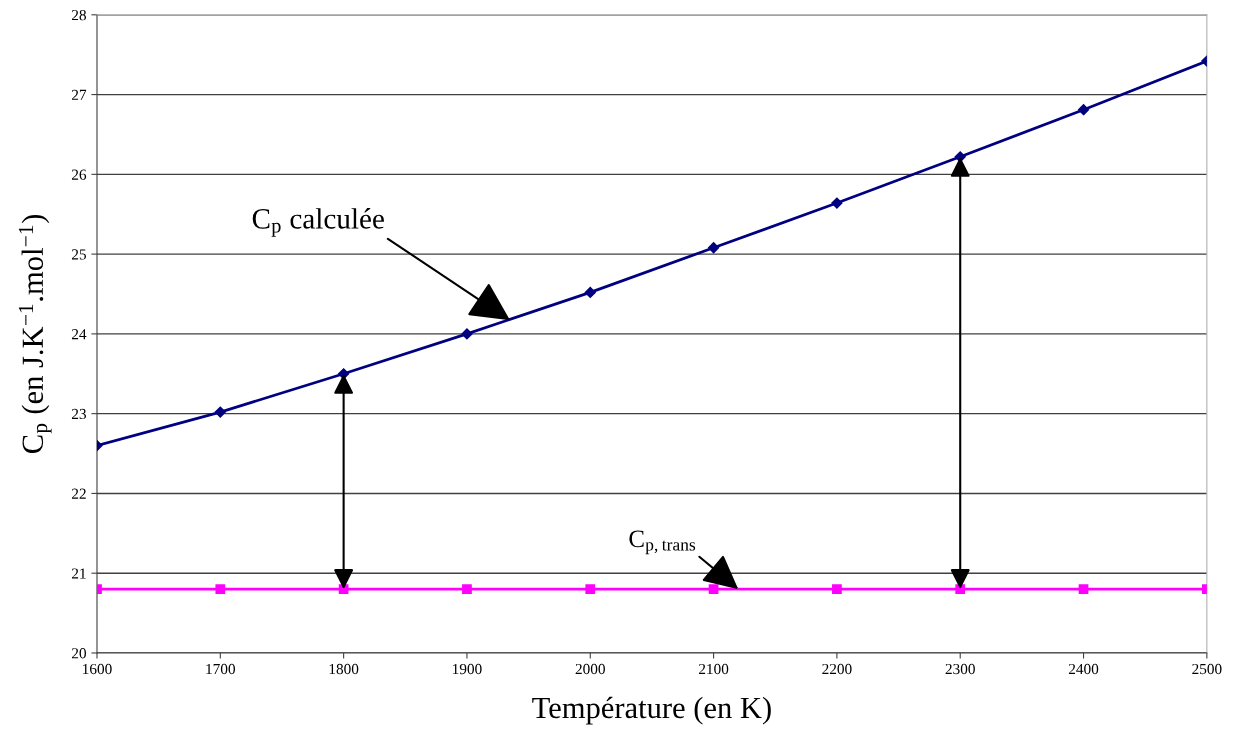  What do you see at coordinates (78, 573) in the screenshot?
I see `y-tick-label: 21` at bounding box center [78, 573].